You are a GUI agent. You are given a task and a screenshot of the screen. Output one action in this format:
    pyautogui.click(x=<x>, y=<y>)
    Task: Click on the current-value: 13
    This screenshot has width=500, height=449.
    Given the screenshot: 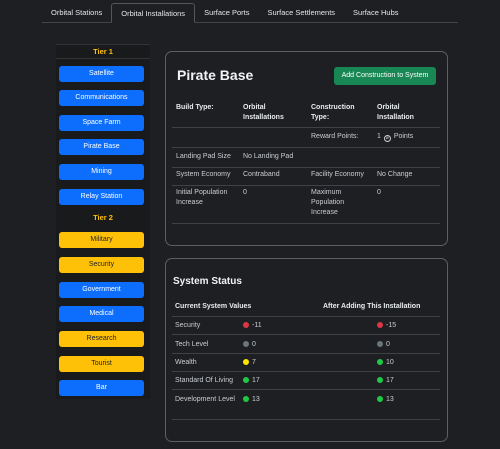 What is the action you would take?
    pyautogui.click(x=251, y=400)
    